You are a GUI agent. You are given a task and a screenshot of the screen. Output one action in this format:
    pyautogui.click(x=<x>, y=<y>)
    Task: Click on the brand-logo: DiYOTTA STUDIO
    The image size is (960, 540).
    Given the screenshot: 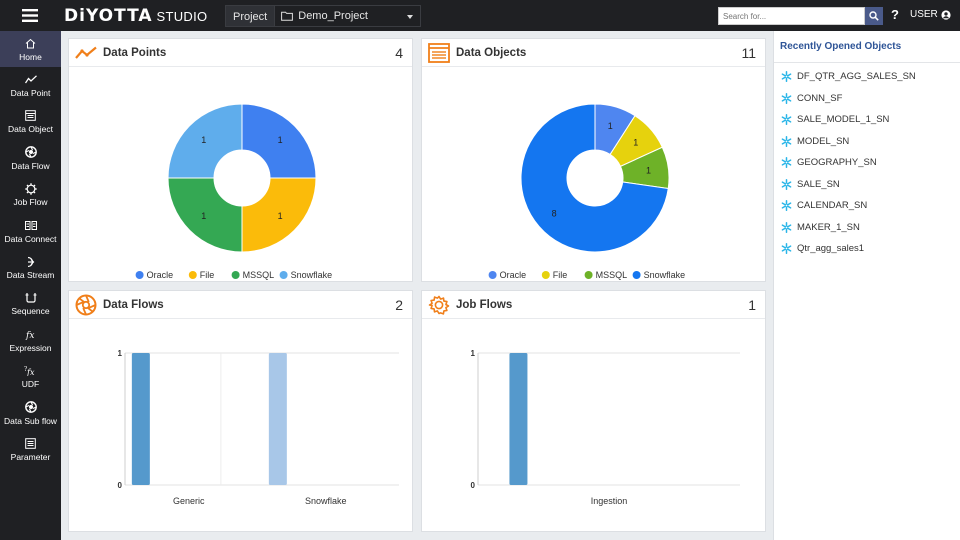 What is the action you would take?
    pyautogui.click(x=135, y=16)
    